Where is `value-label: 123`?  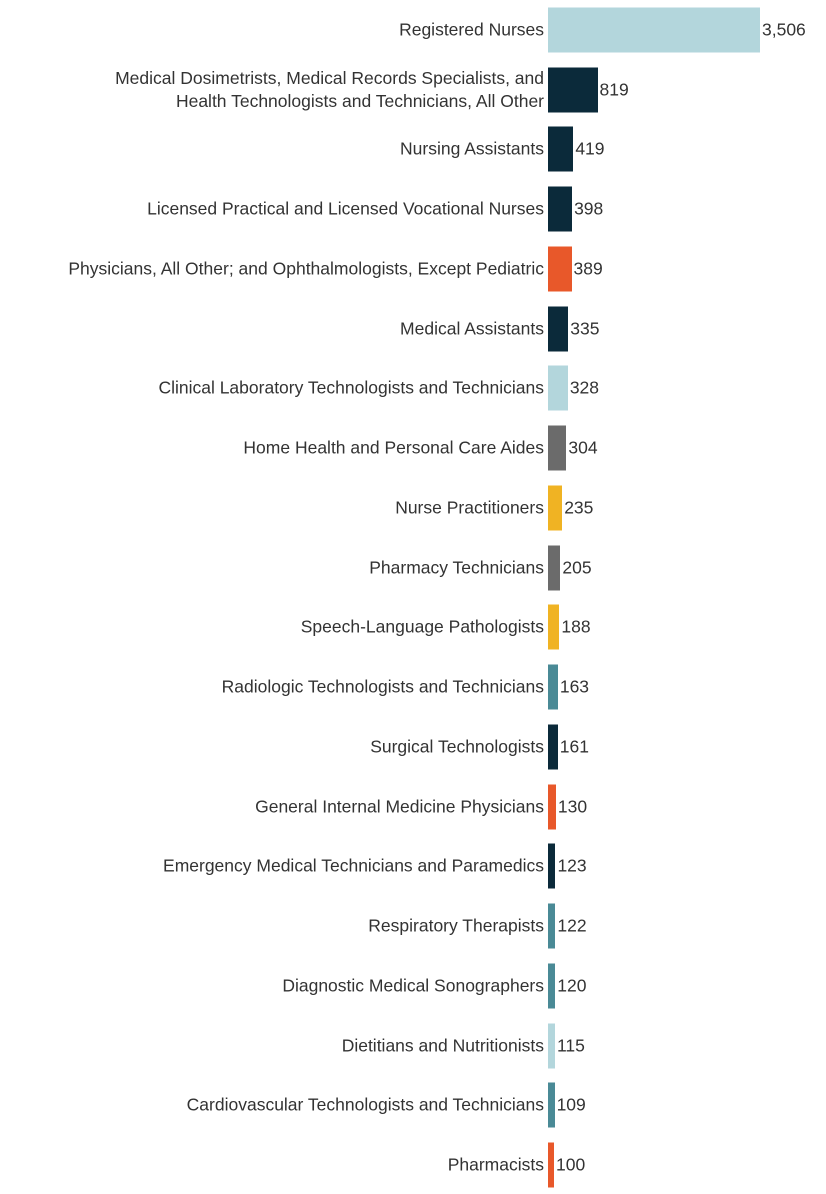 value-label: 123 is located at coordinates (572, 865).